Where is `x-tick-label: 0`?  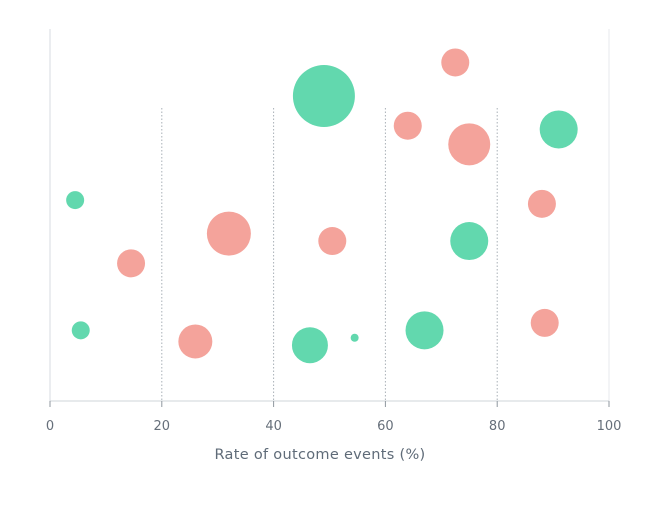 x-tick-label: 0 is located at coordinates (50, 426).